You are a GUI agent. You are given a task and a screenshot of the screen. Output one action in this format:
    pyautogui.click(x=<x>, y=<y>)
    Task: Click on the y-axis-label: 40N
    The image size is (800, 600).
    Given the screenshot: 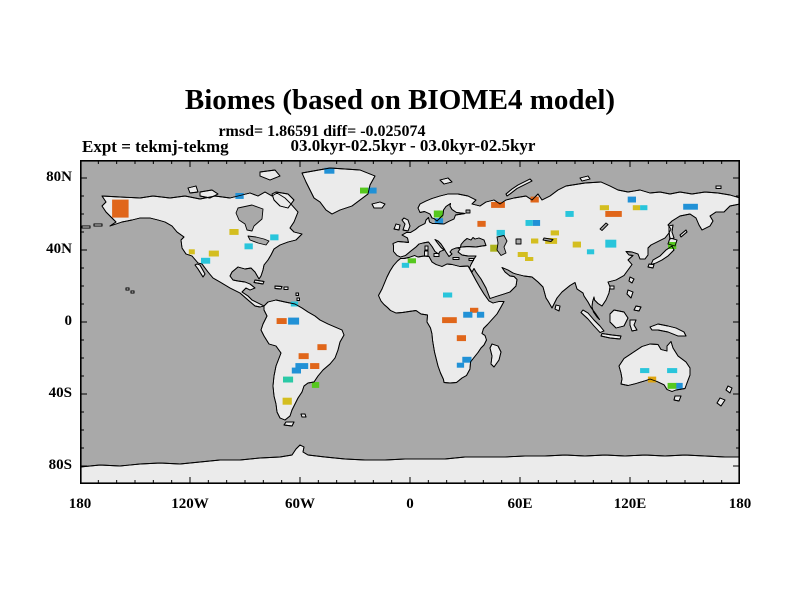 What is the action you would take?
    pyautogui.click(x=59, y=249)
    